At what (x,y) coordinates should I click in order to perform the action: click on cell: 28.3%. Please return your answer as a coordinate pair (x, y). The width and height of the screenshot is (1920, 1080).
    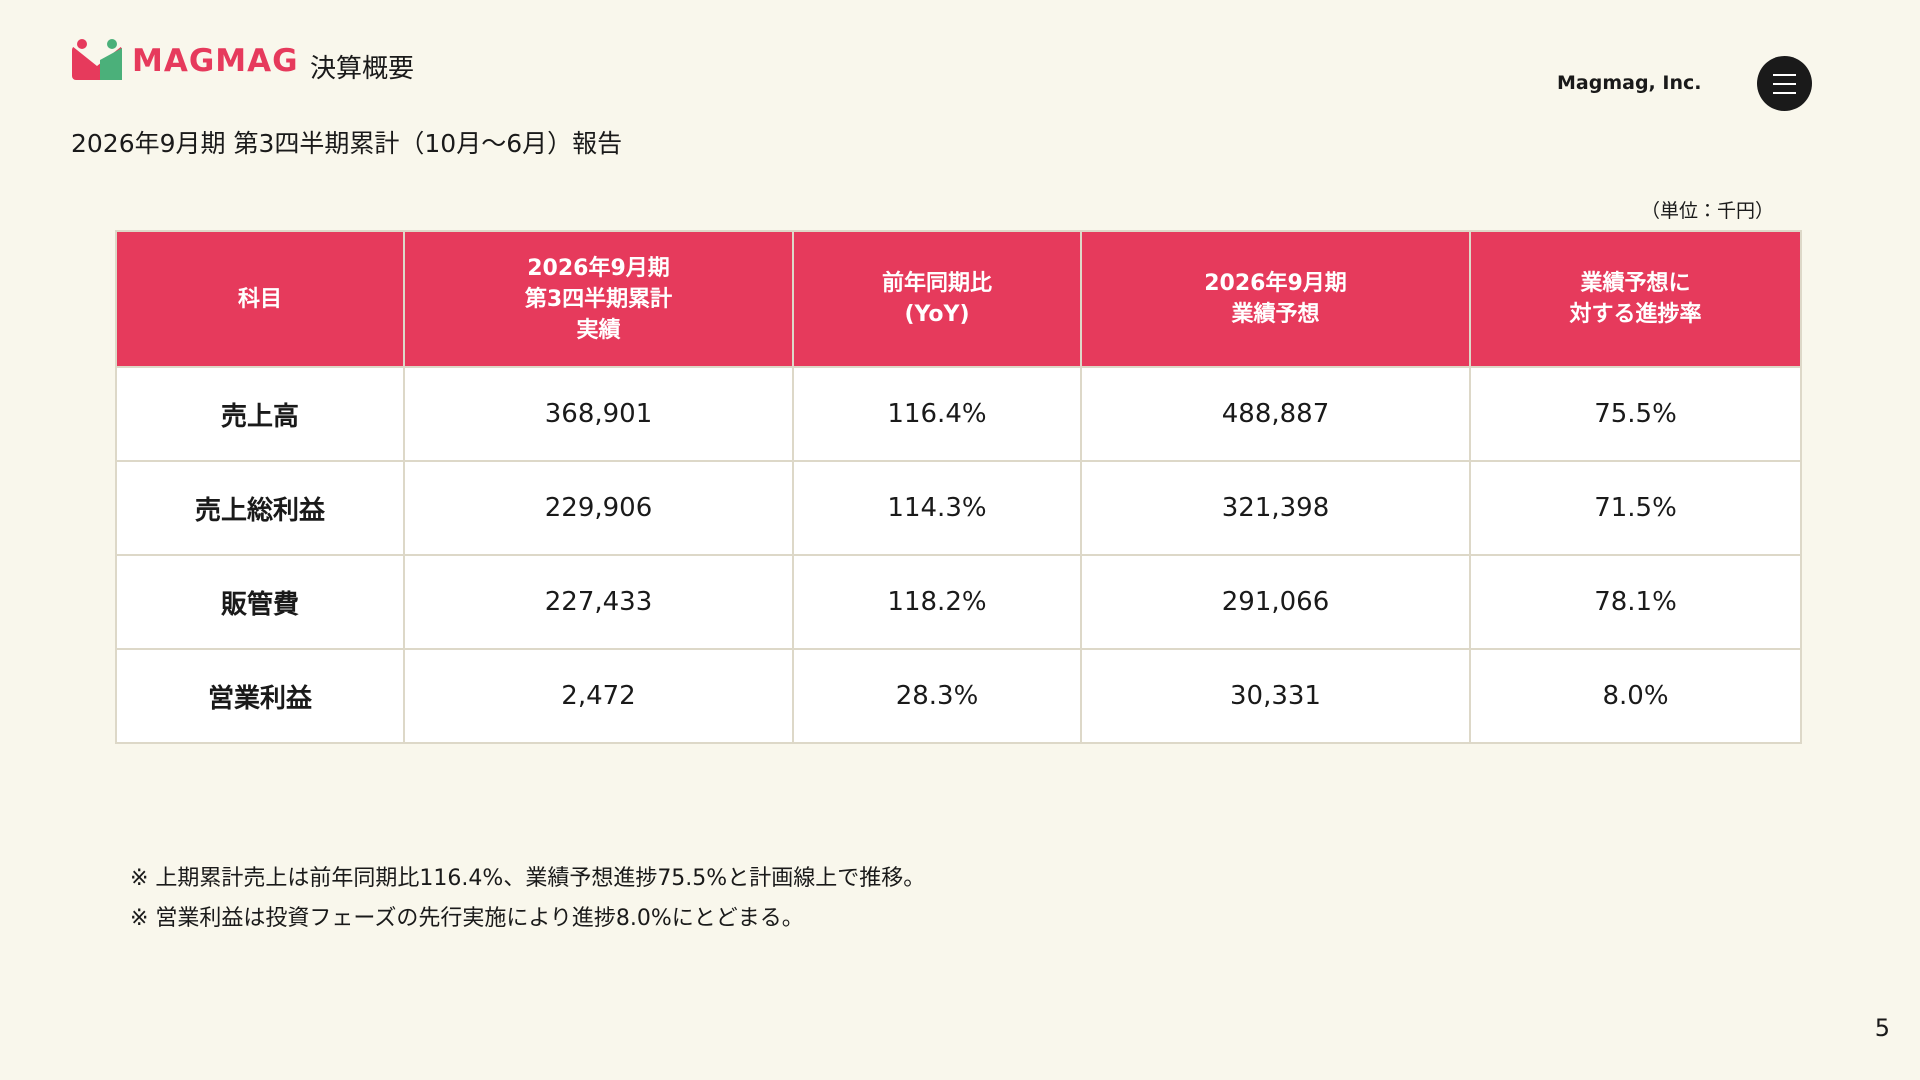
    Looking at the image, I should click on (937, 696).